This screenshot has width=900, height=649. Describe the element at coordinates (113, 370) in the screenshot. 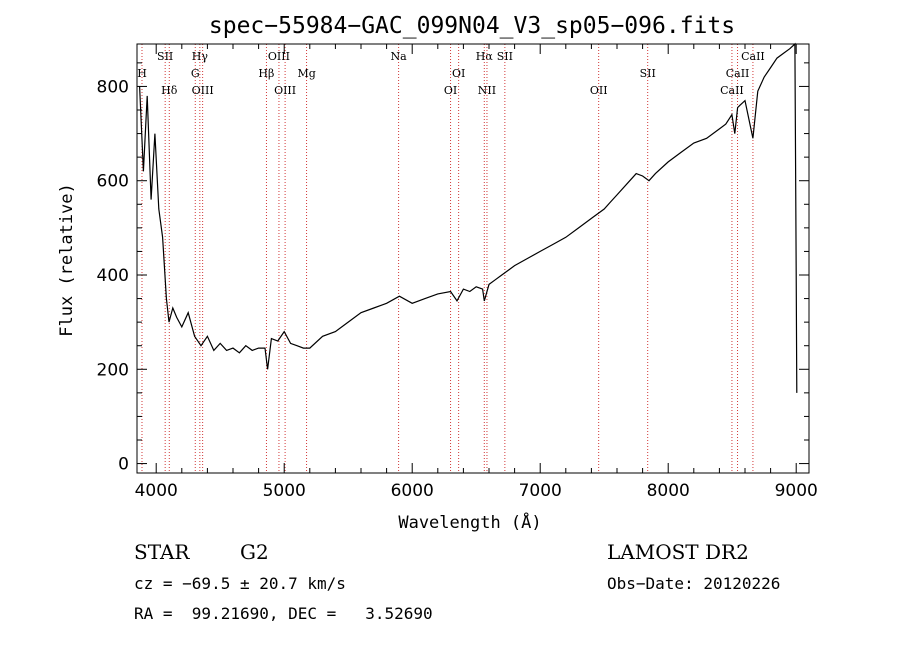

I see `y-tick-label: 200` at that location.